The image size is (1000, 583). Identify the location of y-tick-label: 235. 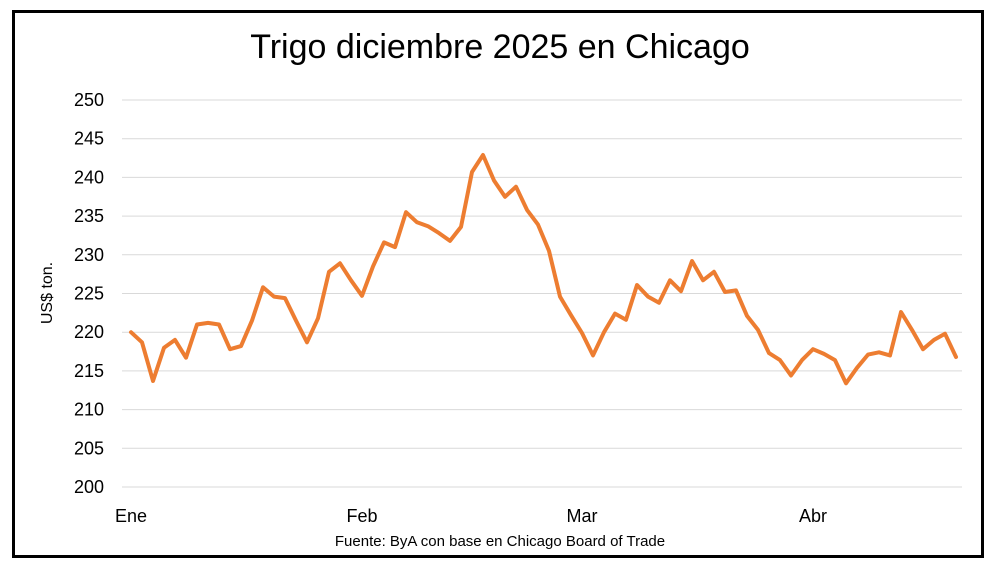
(89, 216).